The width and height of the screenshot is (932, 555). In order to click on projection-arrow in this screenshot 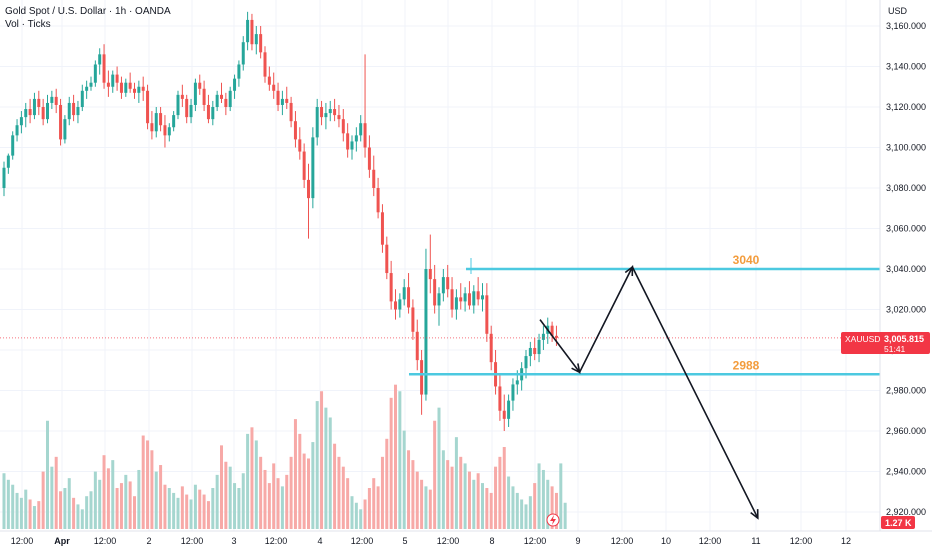, I will do `click(649, 392)`.